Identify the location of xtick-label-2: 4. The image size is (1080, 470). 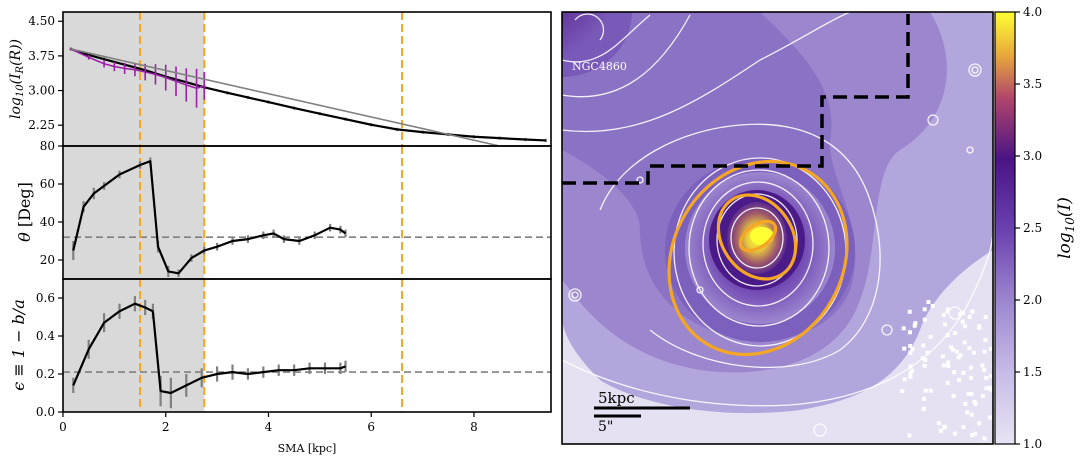
(269, 427).